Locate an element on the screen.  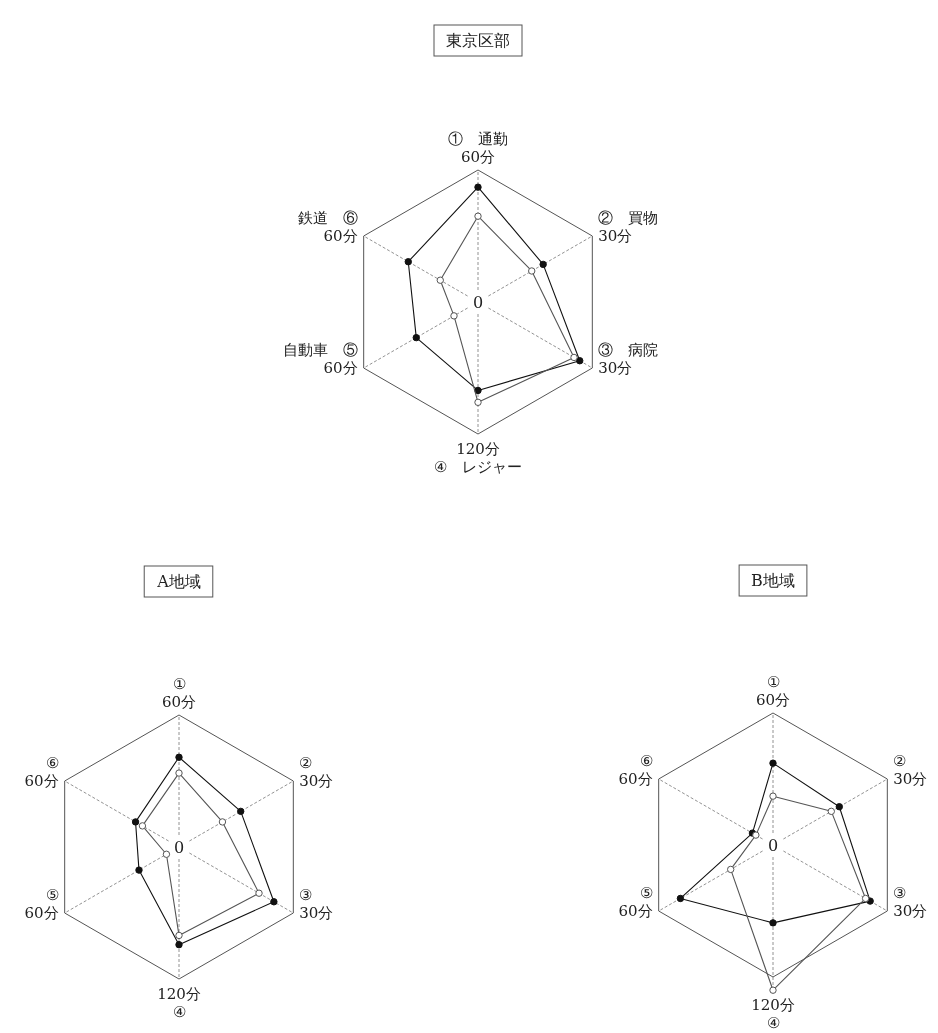
spoke-label: ② 買物 30分 is located at coordinates (628, 227).